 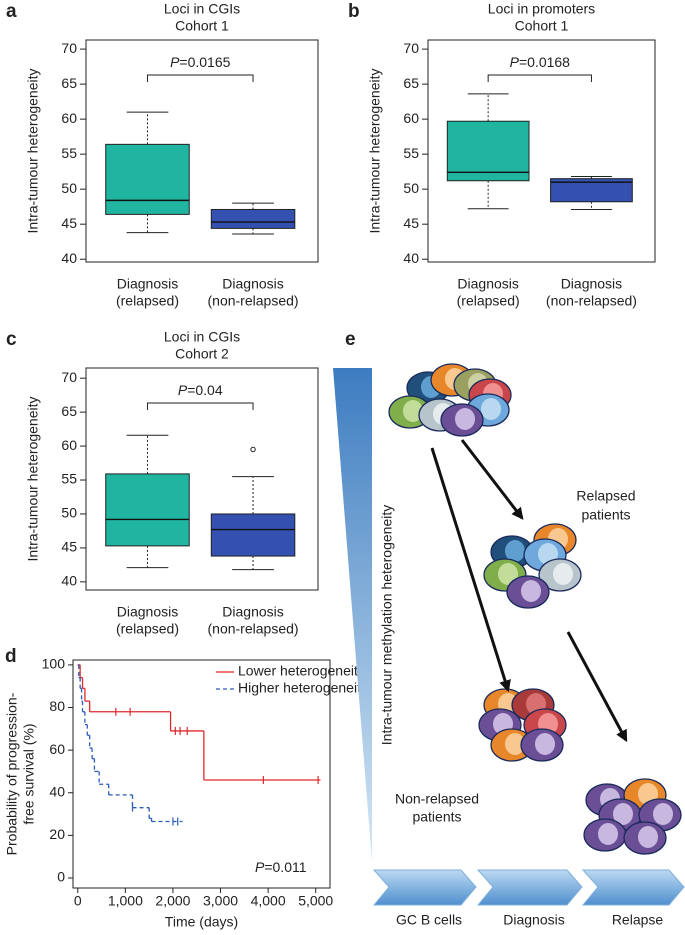 What do you see at coordinates (350, 339) in the screenshot?
I see `panel-label: e` at bounding box center [350, 339].